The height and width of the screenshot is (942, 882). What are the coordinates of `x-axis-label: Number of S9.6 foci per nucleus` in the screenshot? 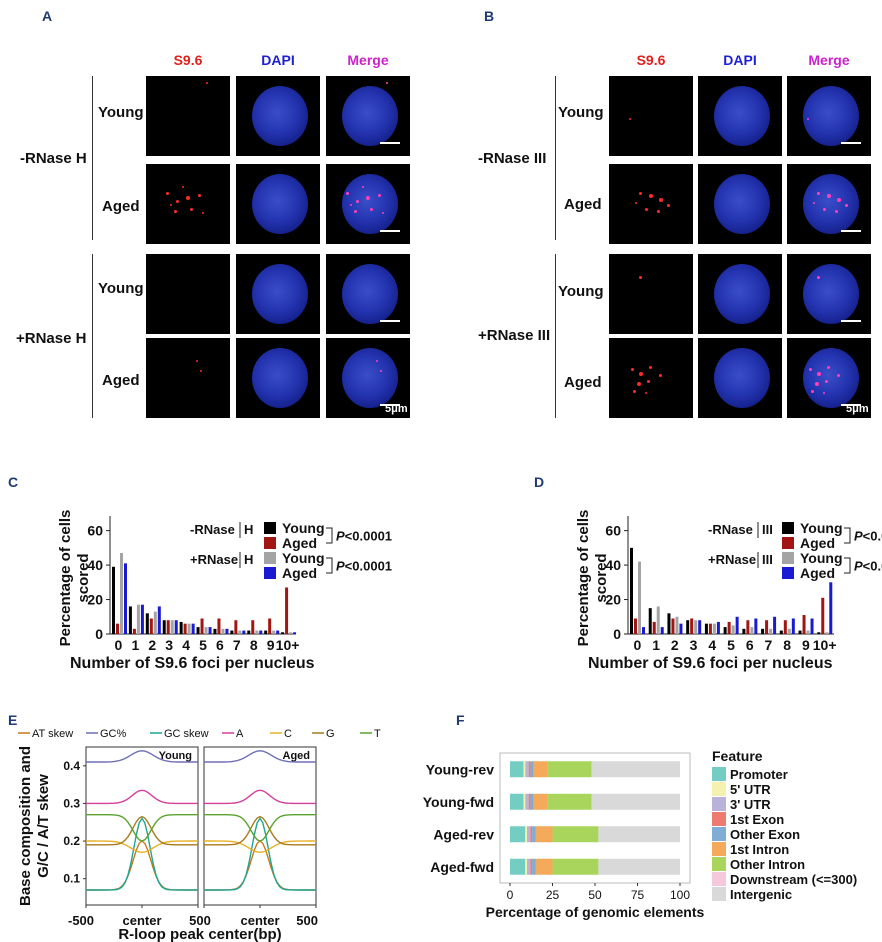 It's located at (710, 663).